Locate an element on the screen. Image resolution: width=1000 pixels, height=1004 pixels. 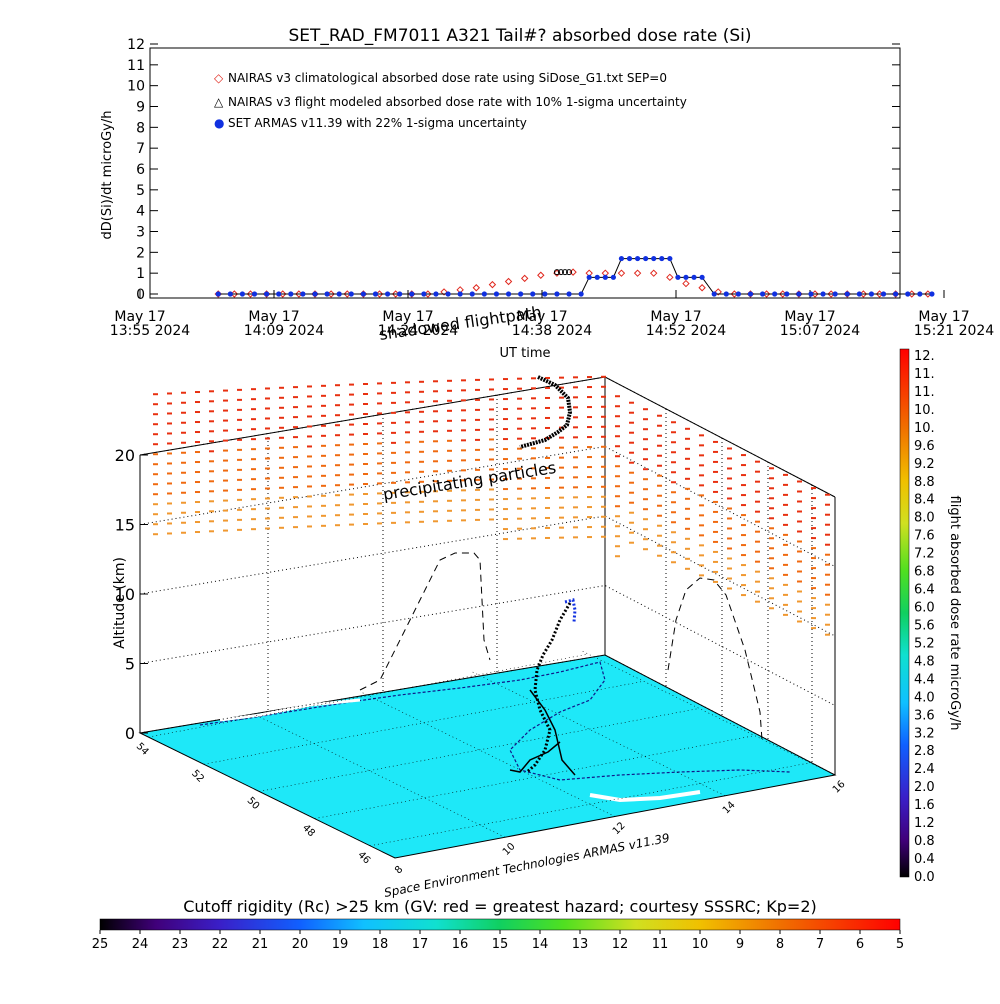
armas-line is located at coordinates (575, 276).